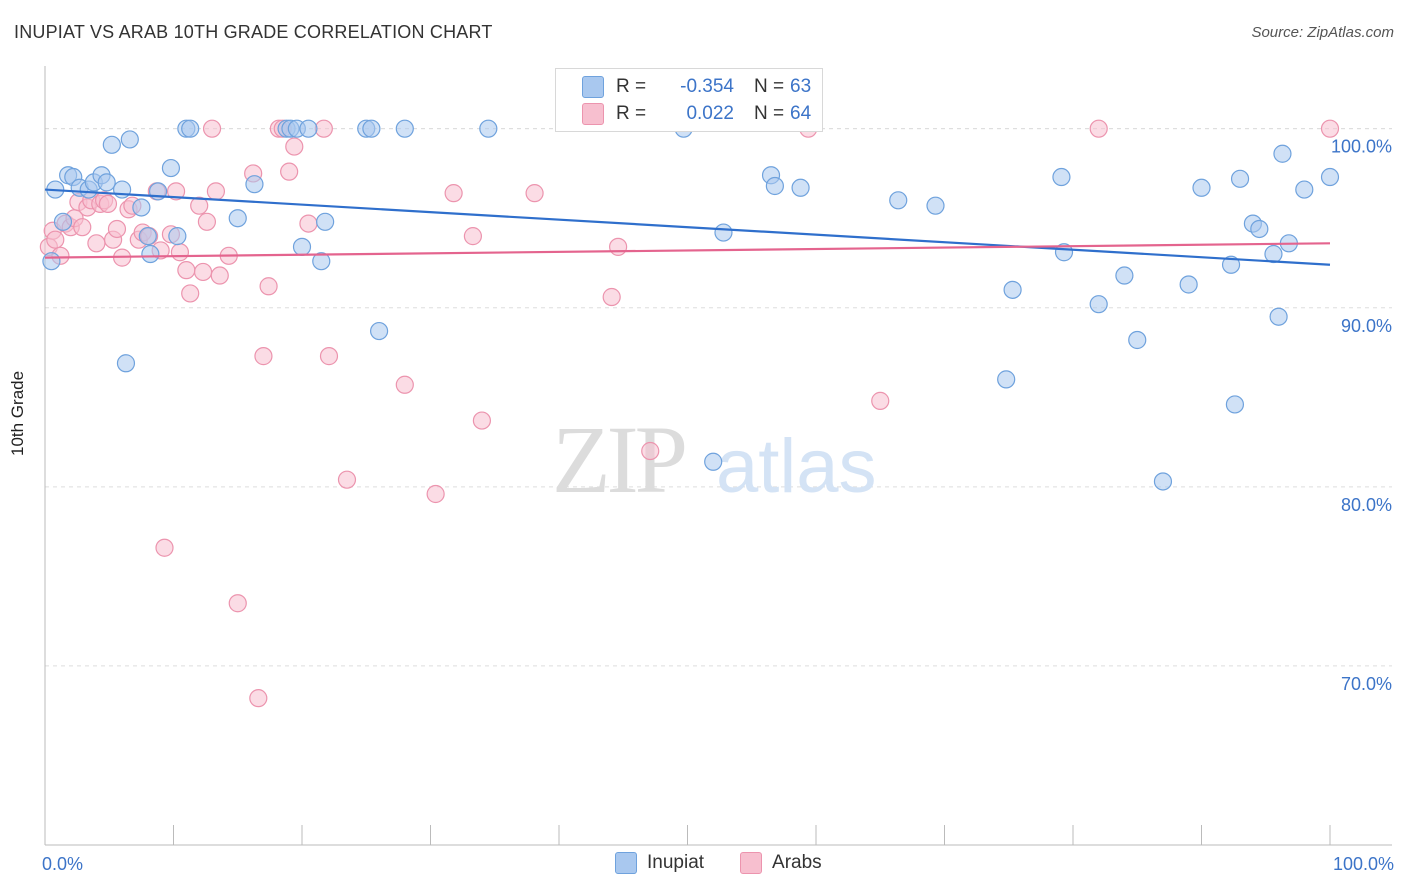 The image size is (1406, 892). Describe the element at coordinates (593, 87) in the screenshot. I see `inupiat-swatch` at that location.